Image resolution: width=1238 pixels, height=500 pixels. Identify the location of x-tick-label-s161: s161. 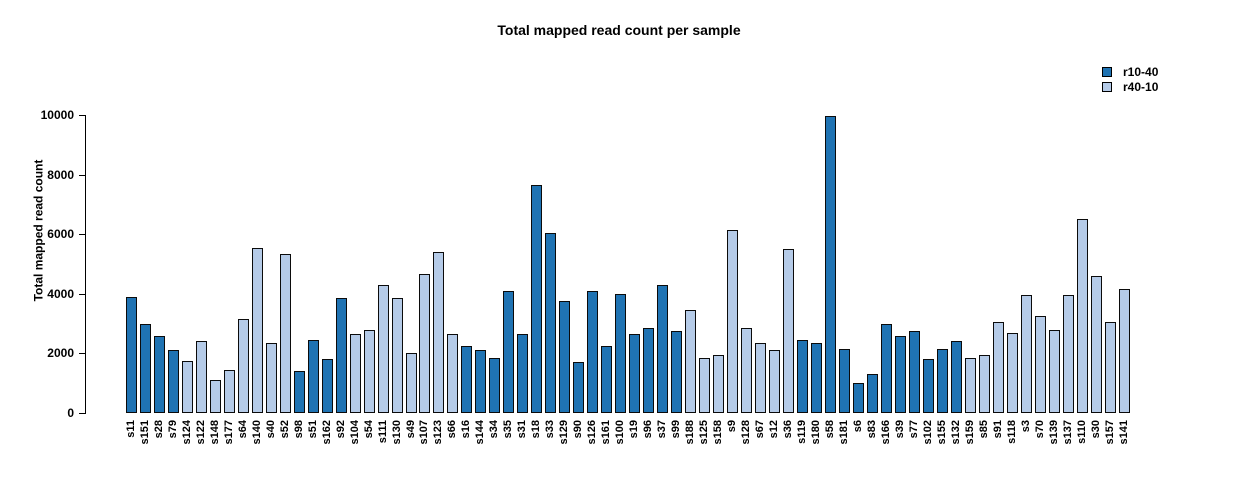
(606, 432).